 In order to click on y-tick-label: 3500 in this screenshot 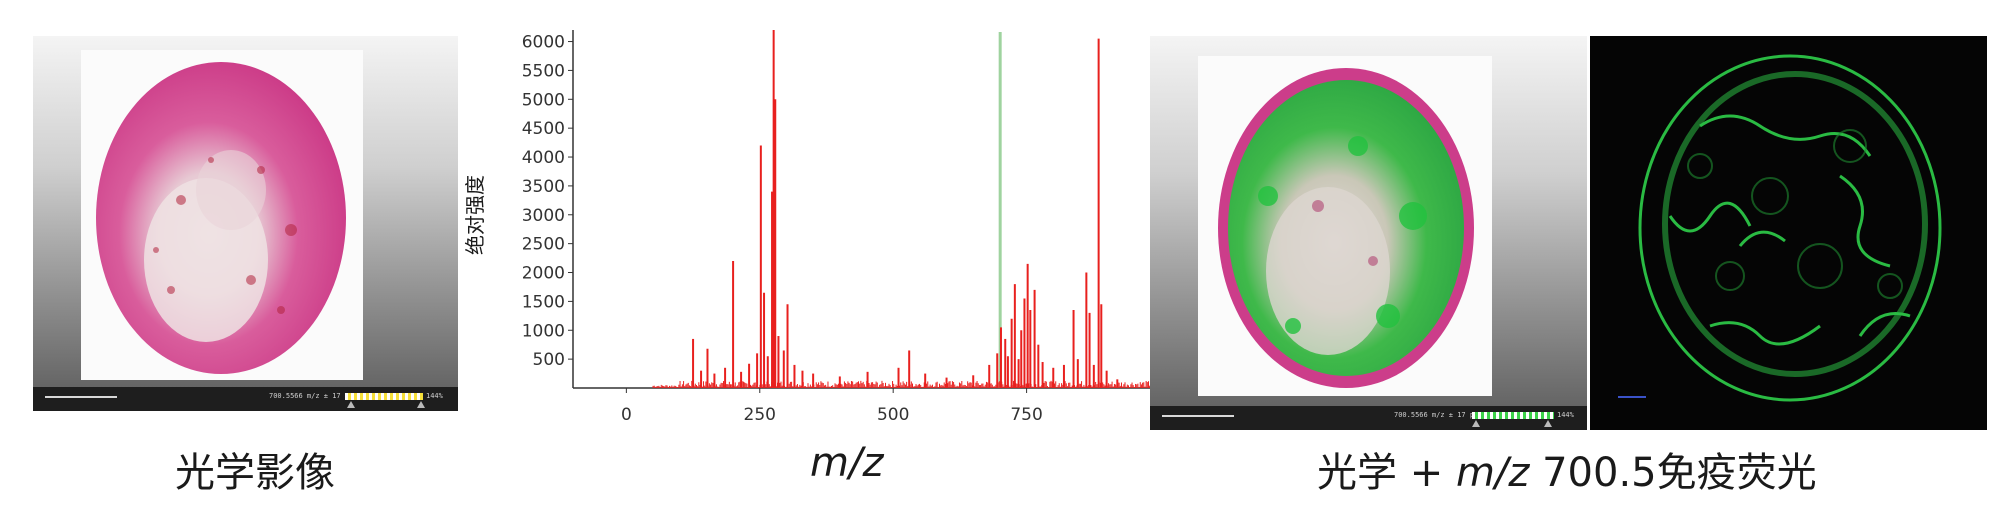, I will do `click(543, 187)`.